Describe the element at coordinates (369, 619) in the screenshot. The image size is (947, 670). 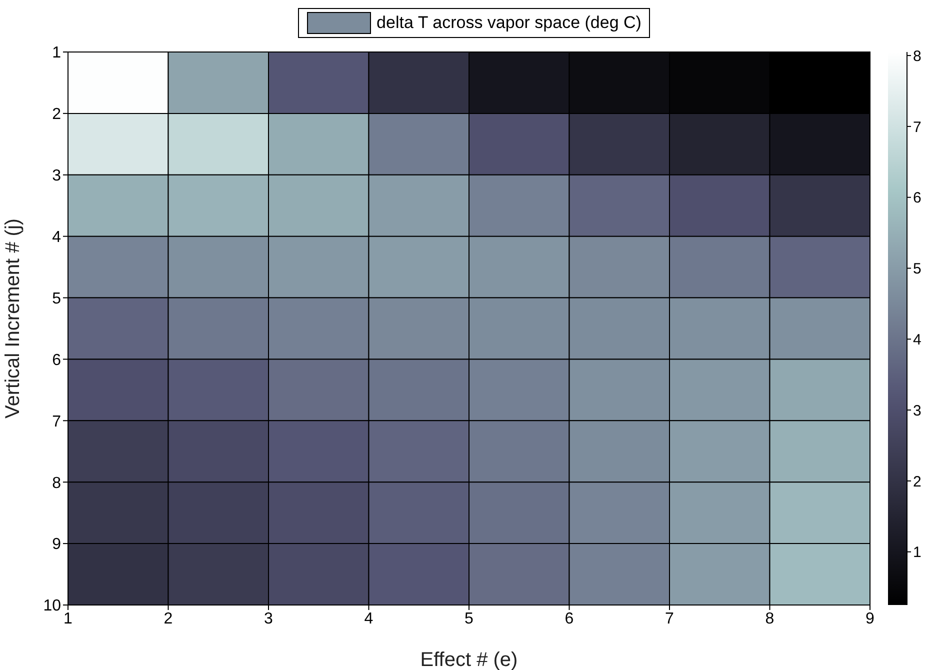
I see `x-tick-label: 4` at that location.